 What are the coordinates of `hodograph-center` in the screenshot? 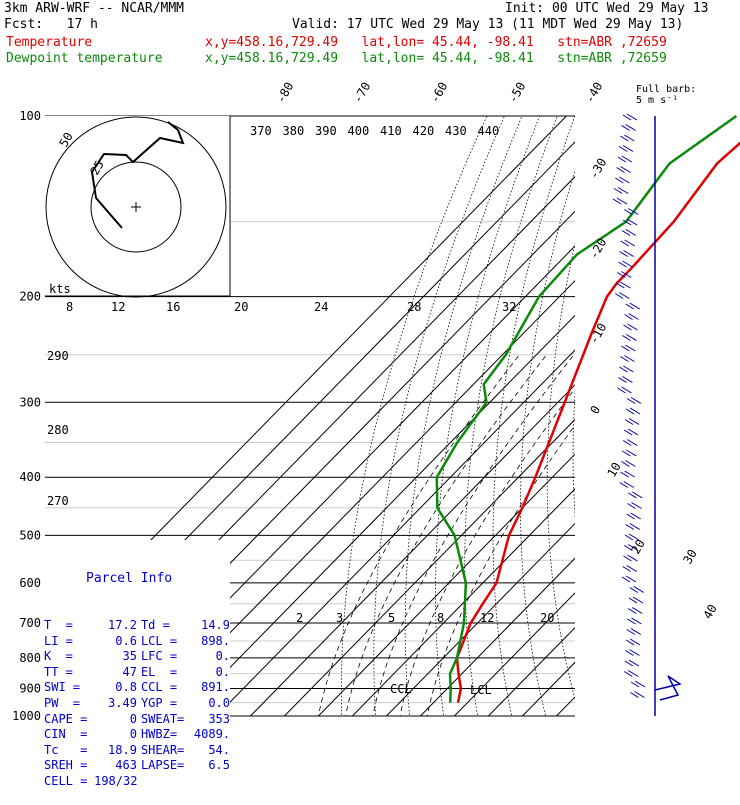 It's located at (136, 207).